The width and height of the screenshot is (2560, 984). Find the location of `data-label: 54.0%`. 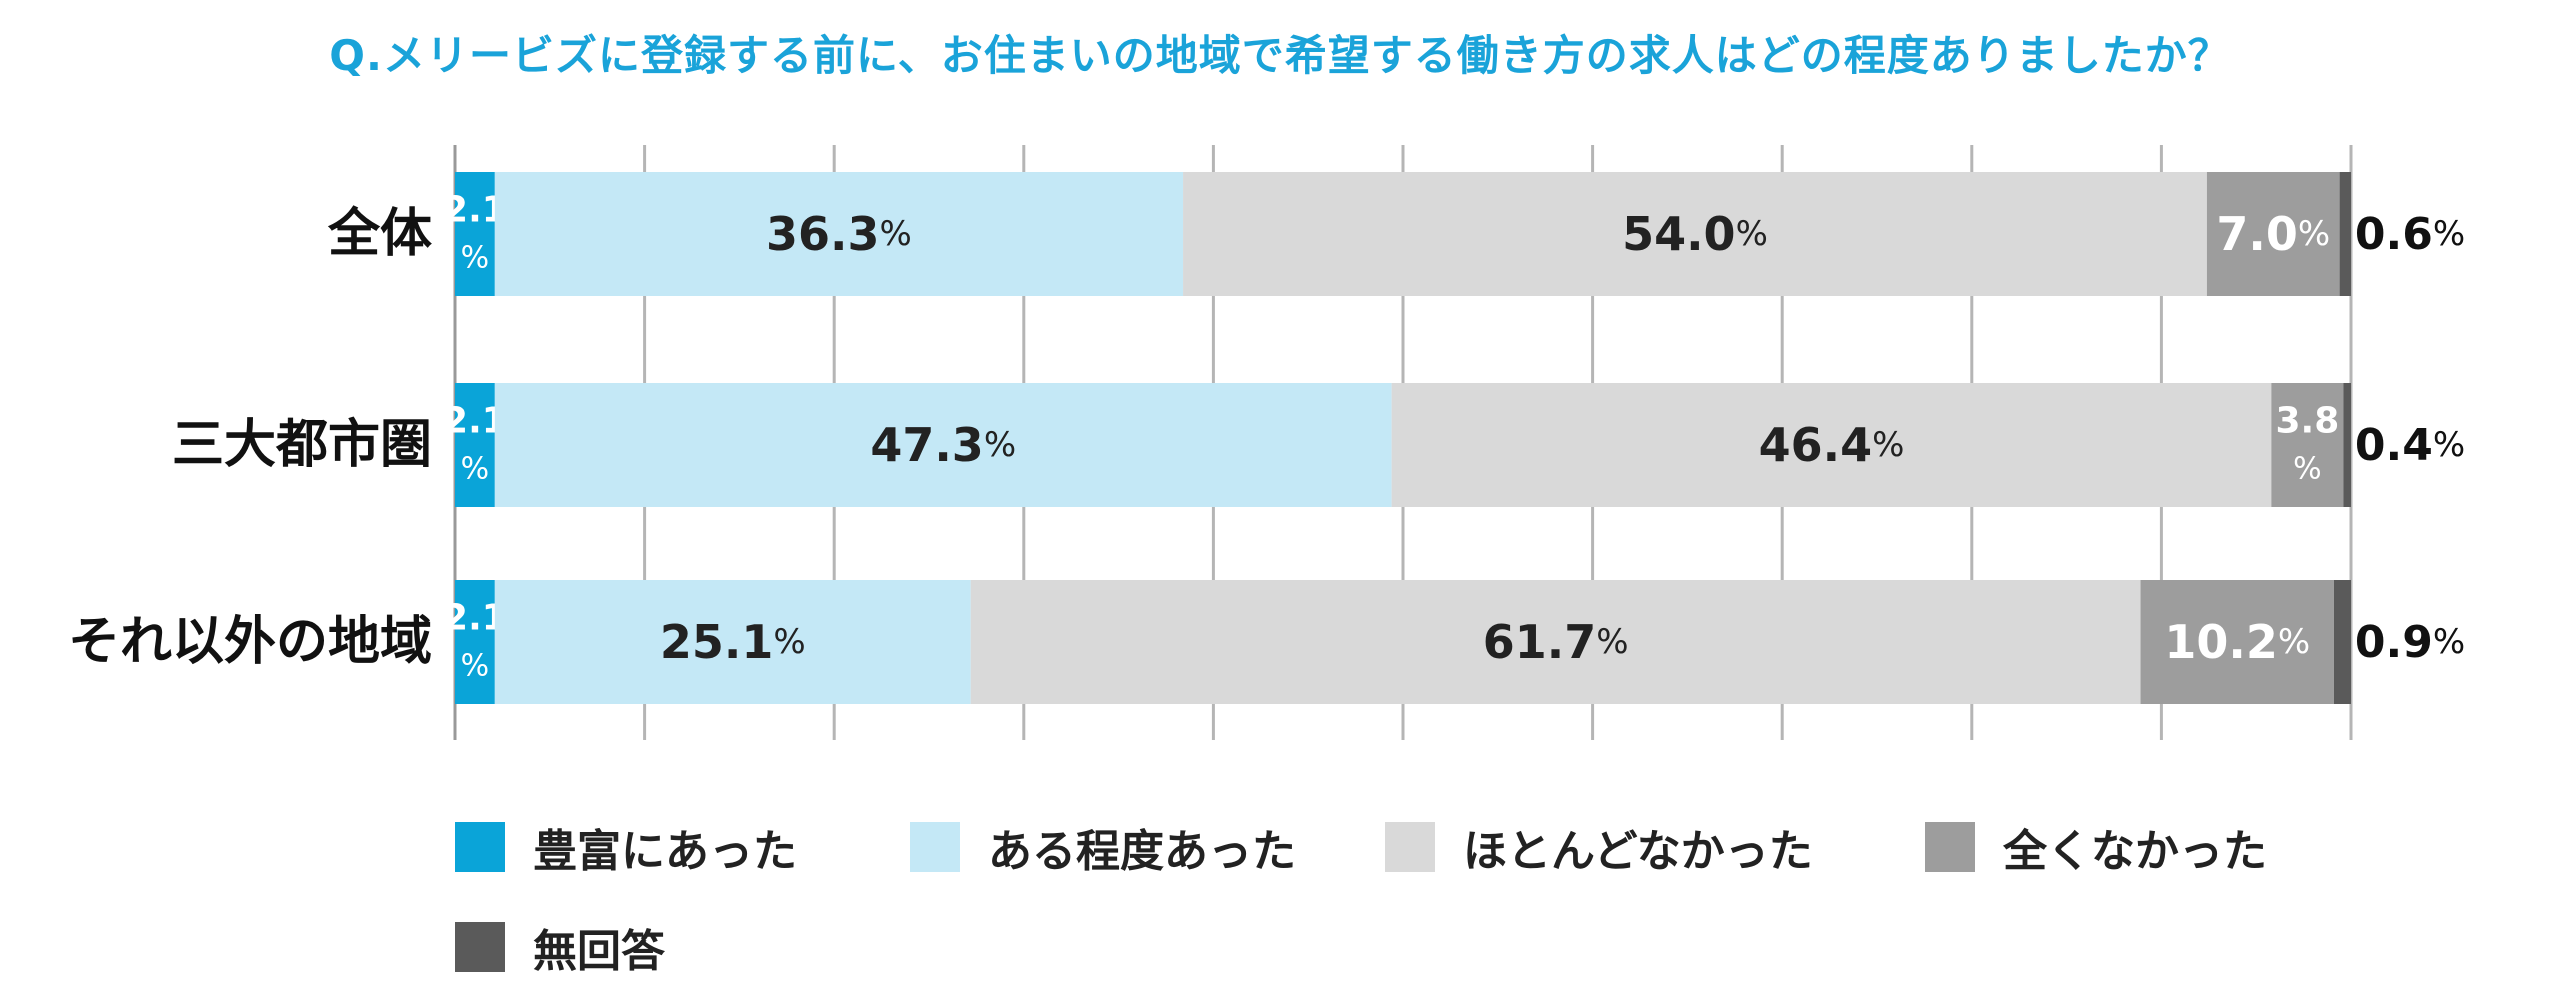

data-label: 54.0% is located at coordinates (1695, 234).